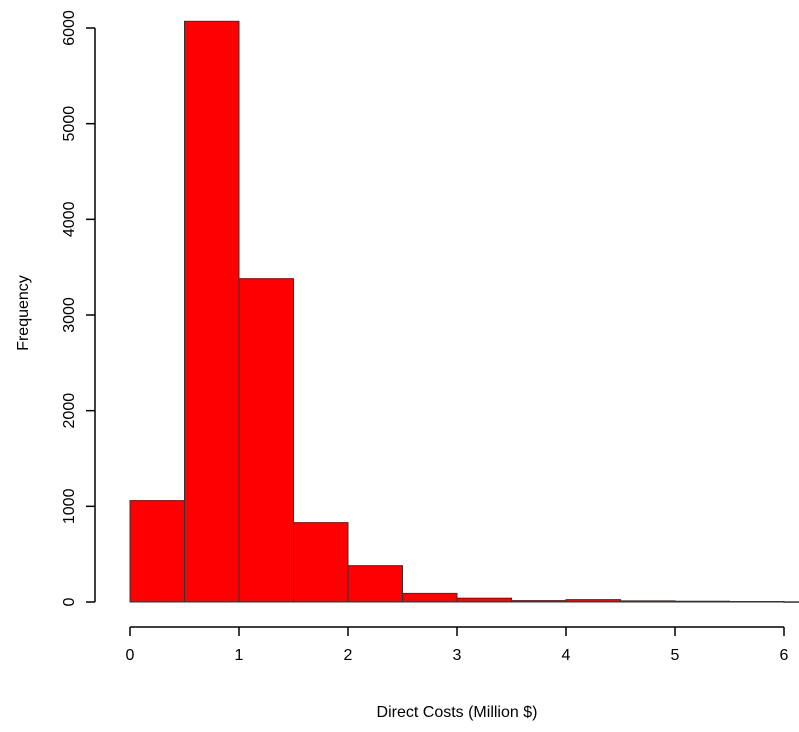 The width and height of the screenshot is (799, 732). I want to click on y-axis-tick-label: 1000, so click(69, 506).